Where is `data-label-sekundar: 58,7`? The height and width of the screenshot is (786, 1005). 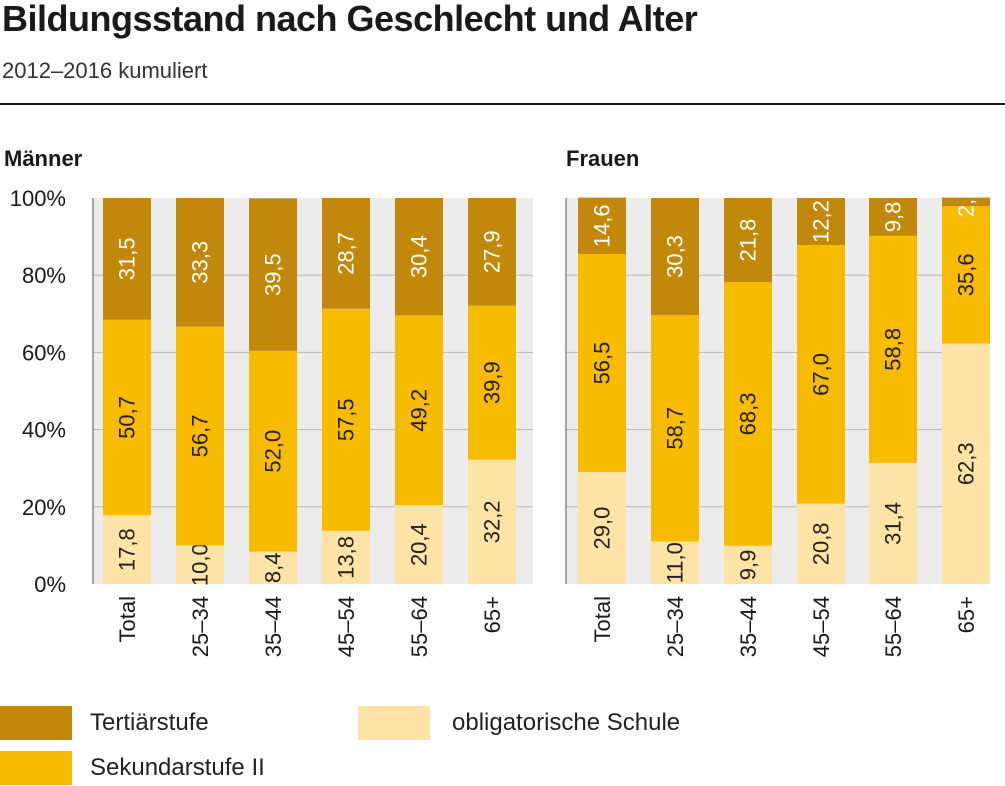
data-label-sekundar: 58,7 is located at coordinates (675, 428).